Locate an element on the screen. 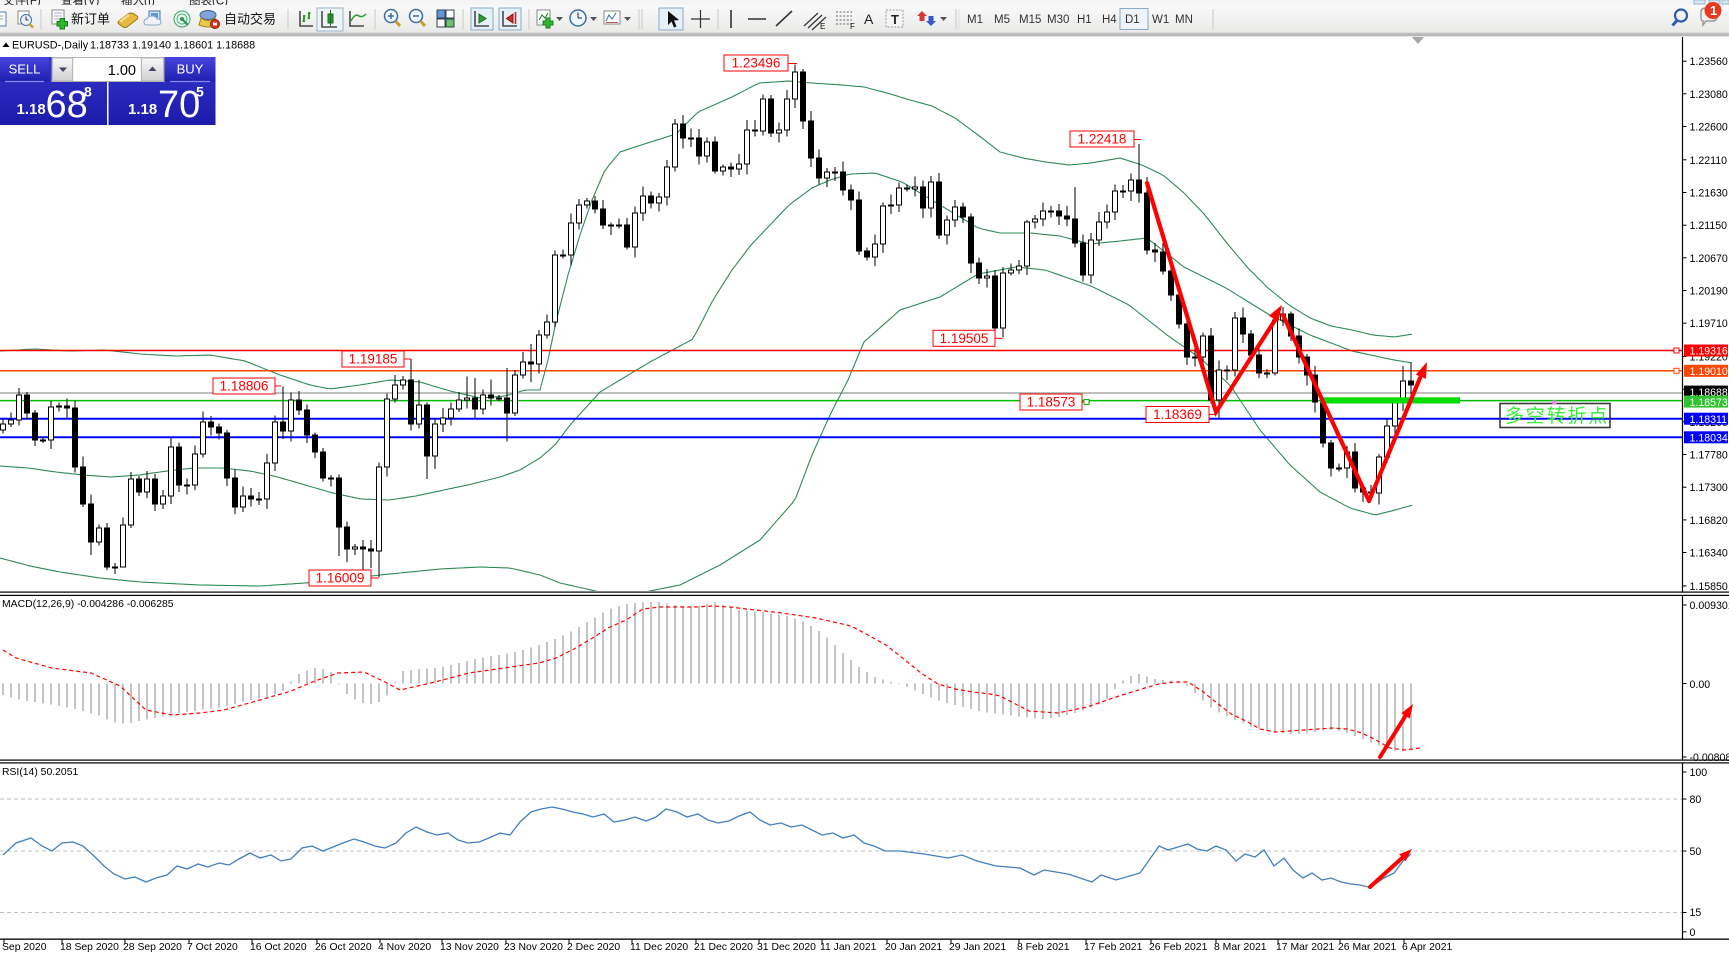  svg-text: 1.00 is located at coordinates (122, 71).